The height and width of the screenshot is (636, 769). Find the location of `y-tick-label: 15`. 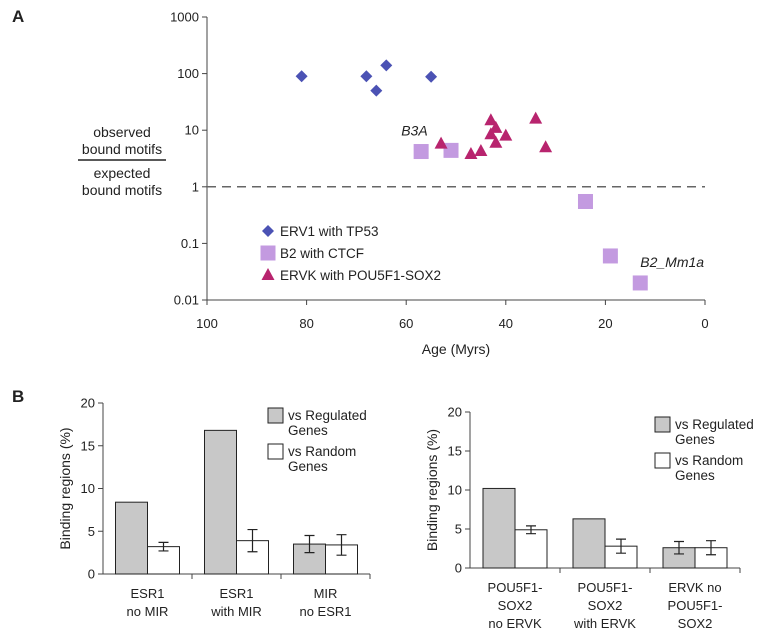

y-tick-label: 15 is located at coordinates (88, 445).